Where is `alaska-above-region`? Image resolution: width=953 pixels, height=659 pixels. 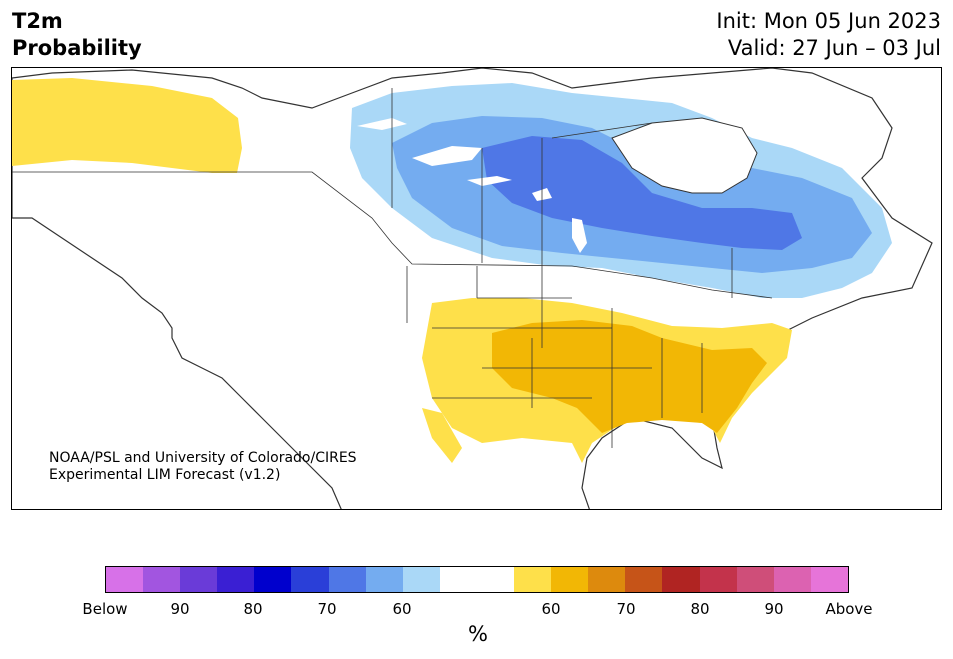
alaska-above-region is located at coordinates (127, 125).